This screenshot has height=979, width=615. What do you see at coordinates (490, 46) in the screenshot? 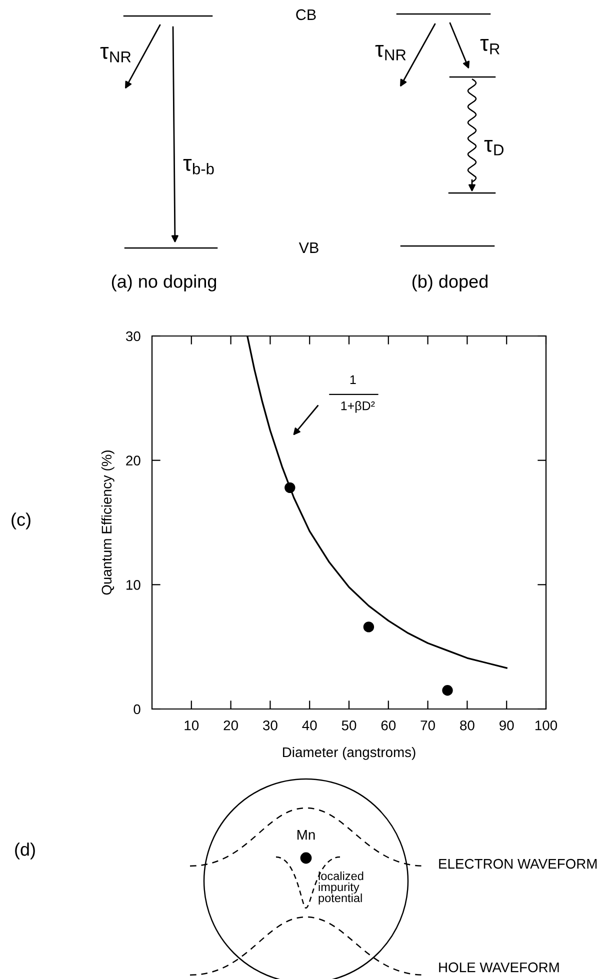
I see `text: τ$_{R}$` at bounding box center [490, 46].